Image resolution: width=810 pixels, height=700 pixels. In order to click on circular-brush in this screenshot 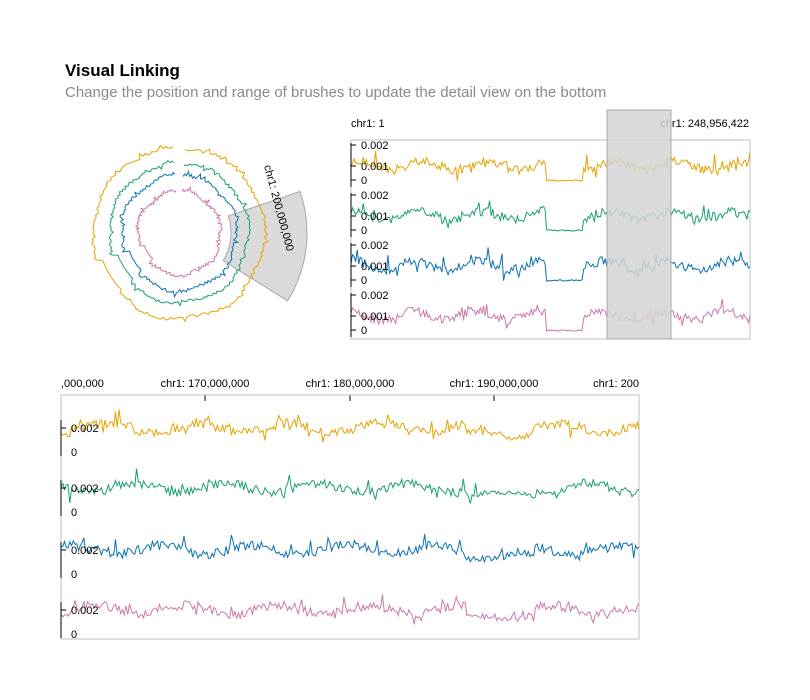, I will do `click(265, 246)`.